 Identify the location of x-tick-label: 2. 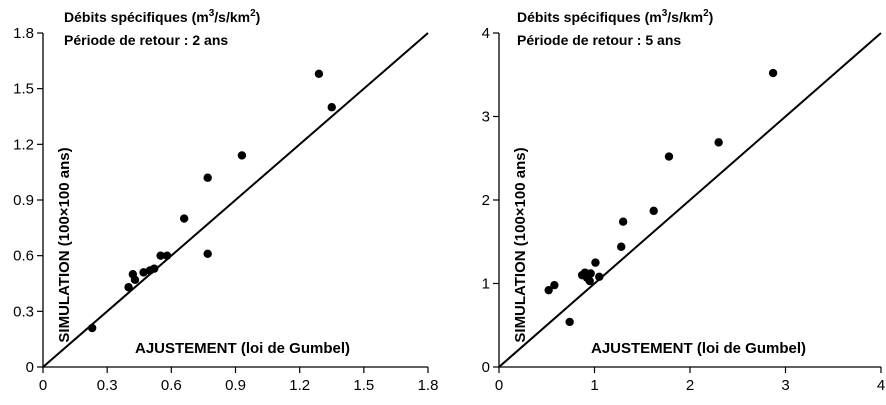
(690, 385).